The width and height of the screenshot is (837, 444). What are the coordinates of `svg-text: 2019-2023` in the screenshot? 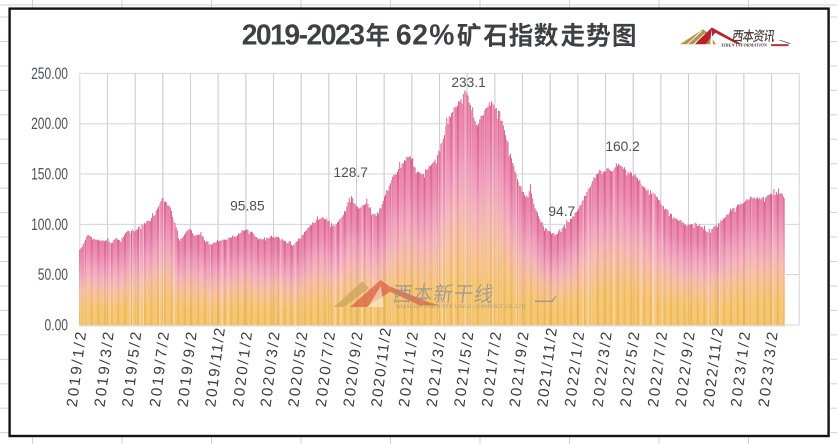 It's located at (303, 35).